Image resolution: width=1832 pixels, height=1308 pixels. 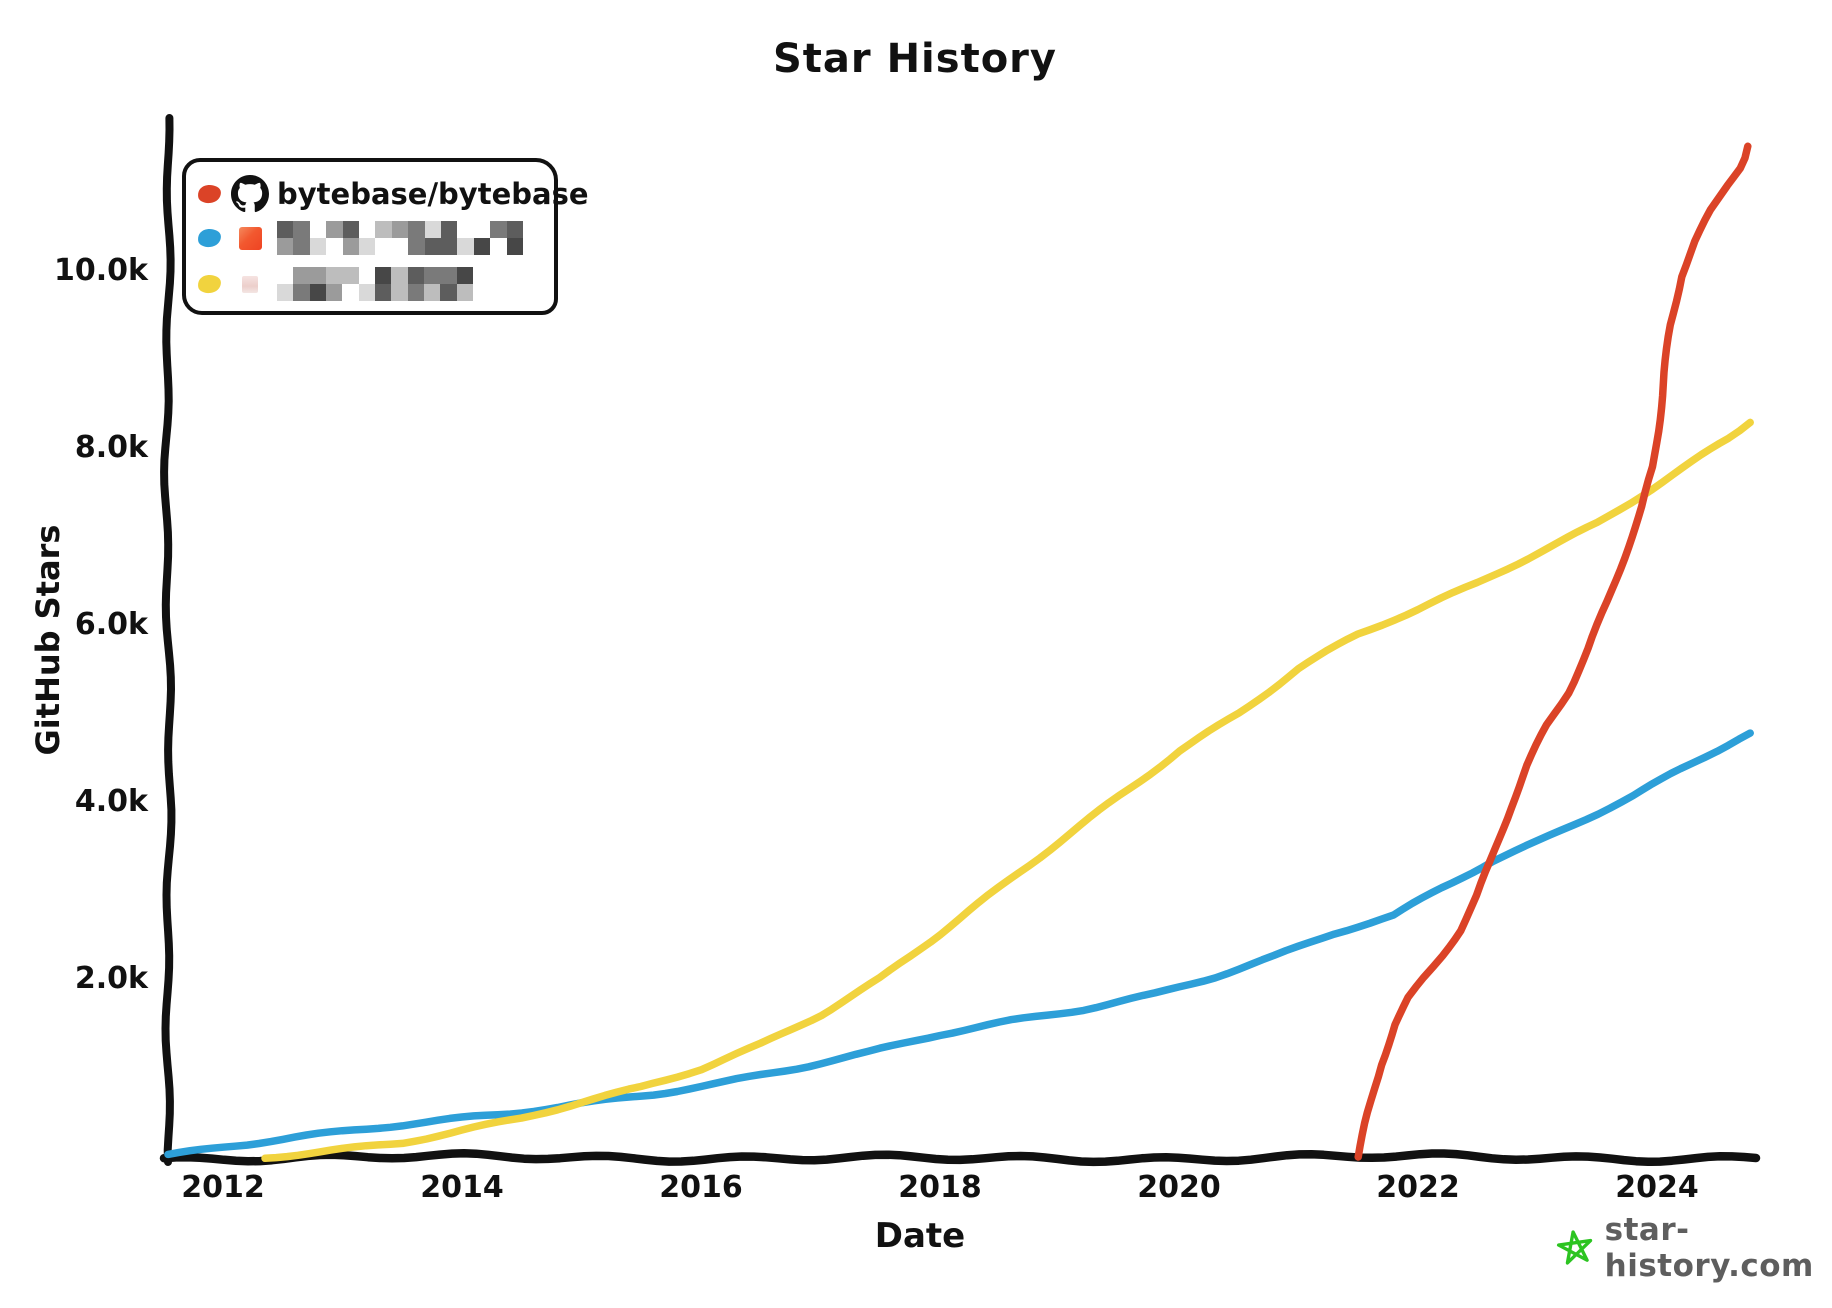 I want to click on repo-avatar-orange-icon, so click(x=250, y=238).